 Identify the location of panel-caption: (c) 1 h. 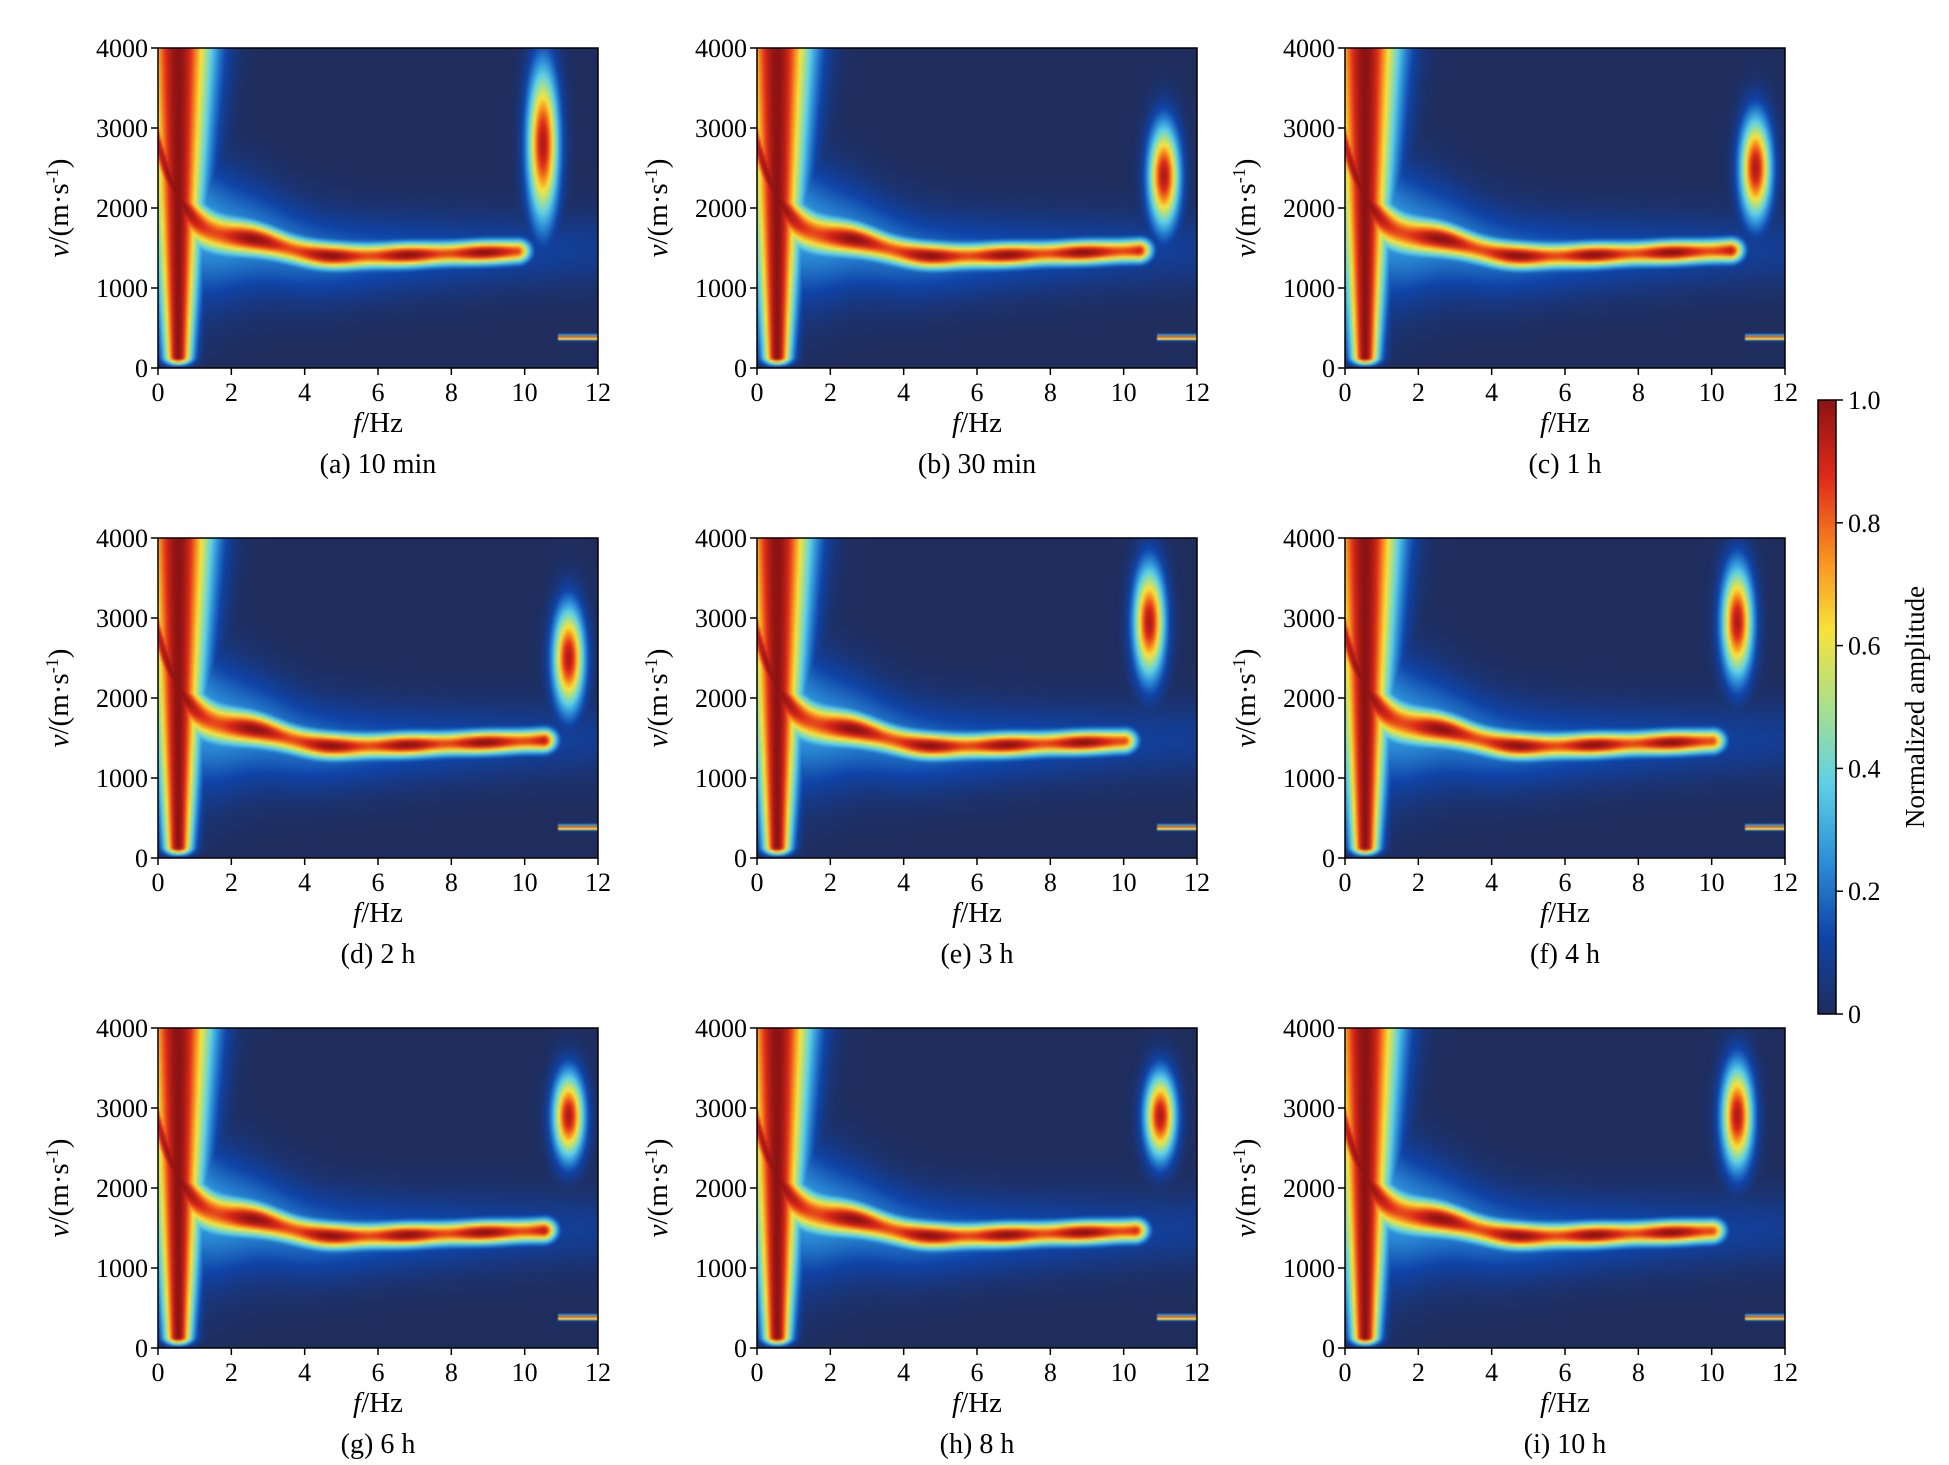
(1564, 464).